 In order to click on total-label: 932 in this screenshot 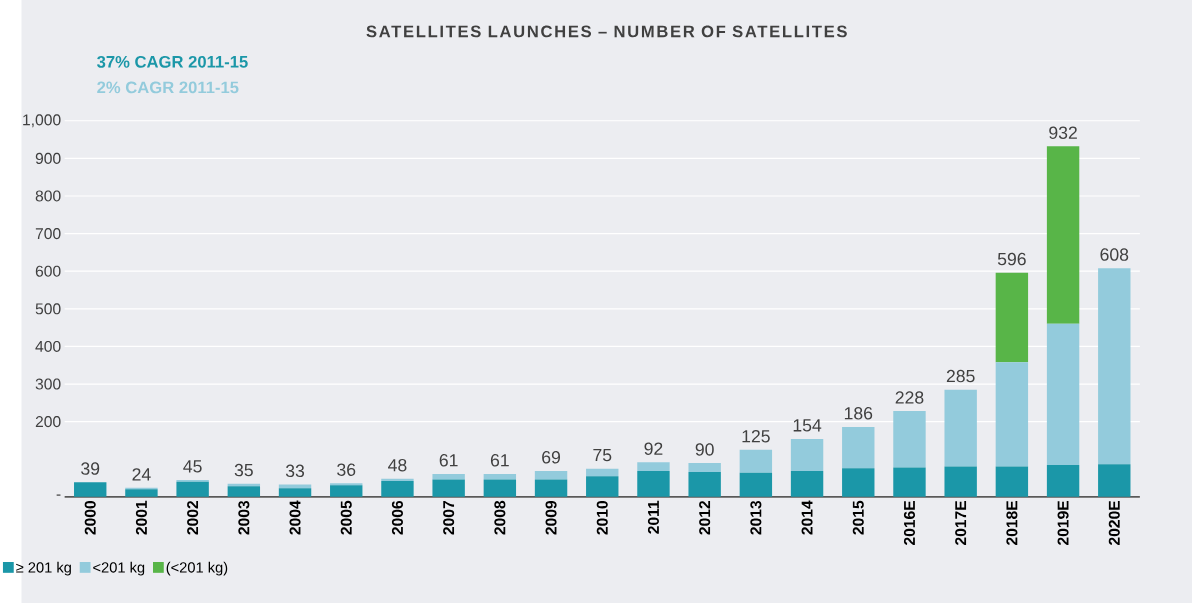, I will do `click(1063, 132)`.